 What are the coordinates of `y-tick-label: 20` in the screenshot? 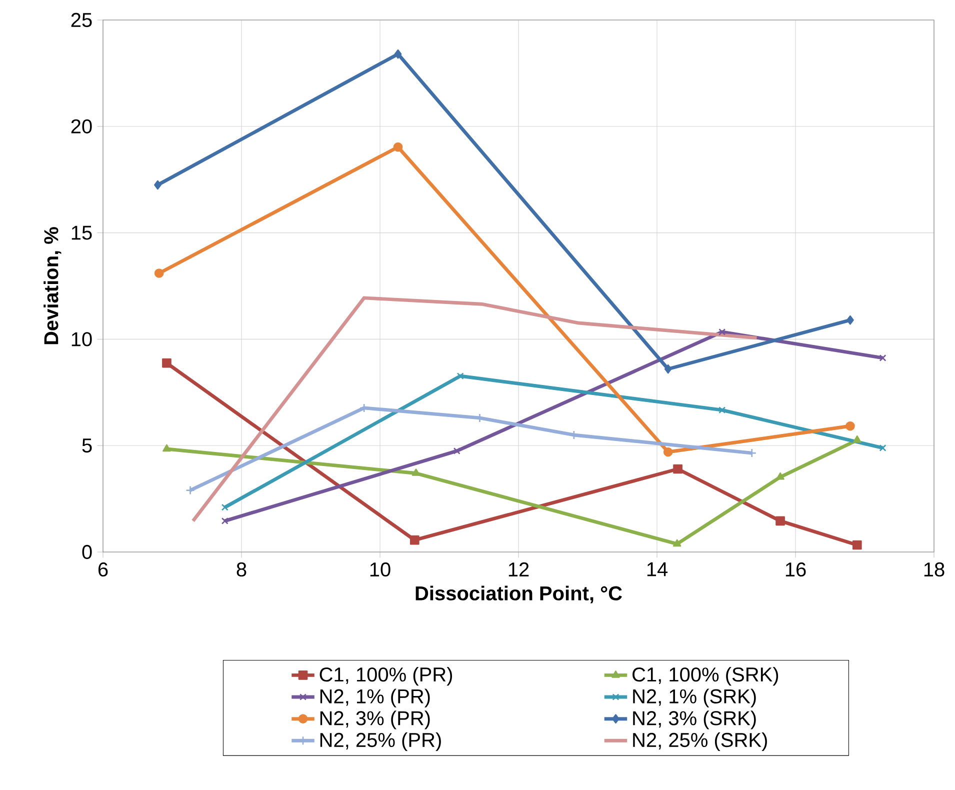 It's located at (81, 126).